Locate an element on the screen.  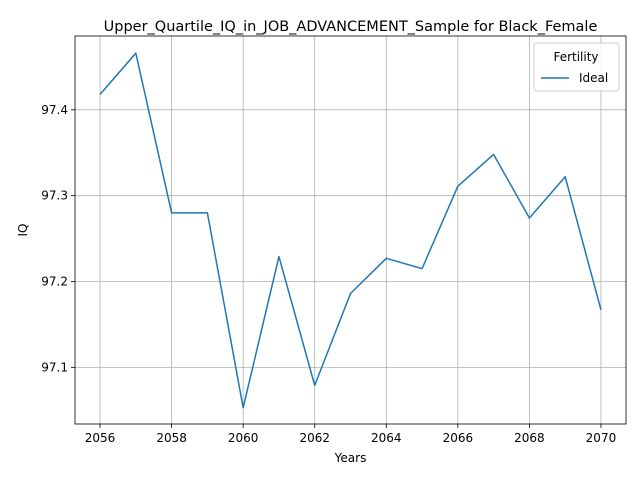
x-tick-label: 2070 is located at coordinates (601, 438).